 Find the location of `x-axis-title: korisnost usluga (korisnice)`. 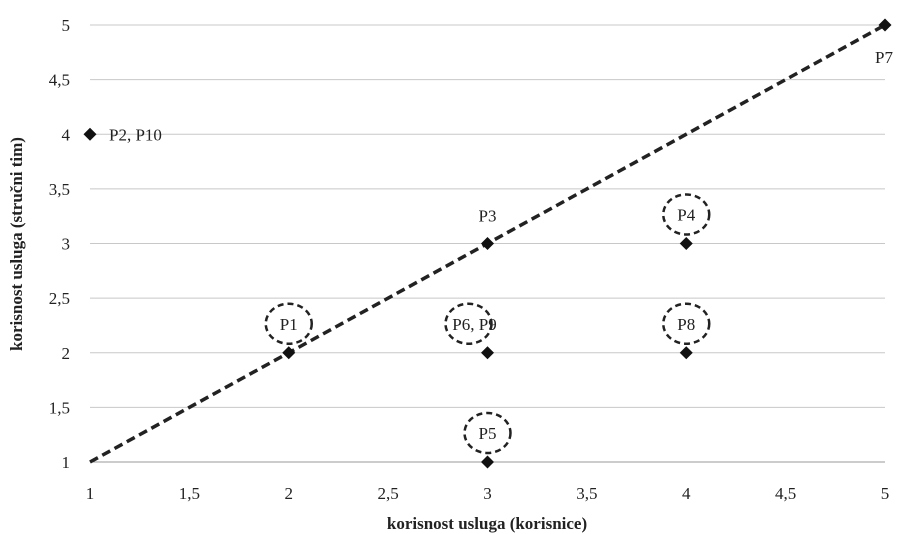

x-axis-title: korisnost usluga (korisnice) is located at coordinates (487, 523).